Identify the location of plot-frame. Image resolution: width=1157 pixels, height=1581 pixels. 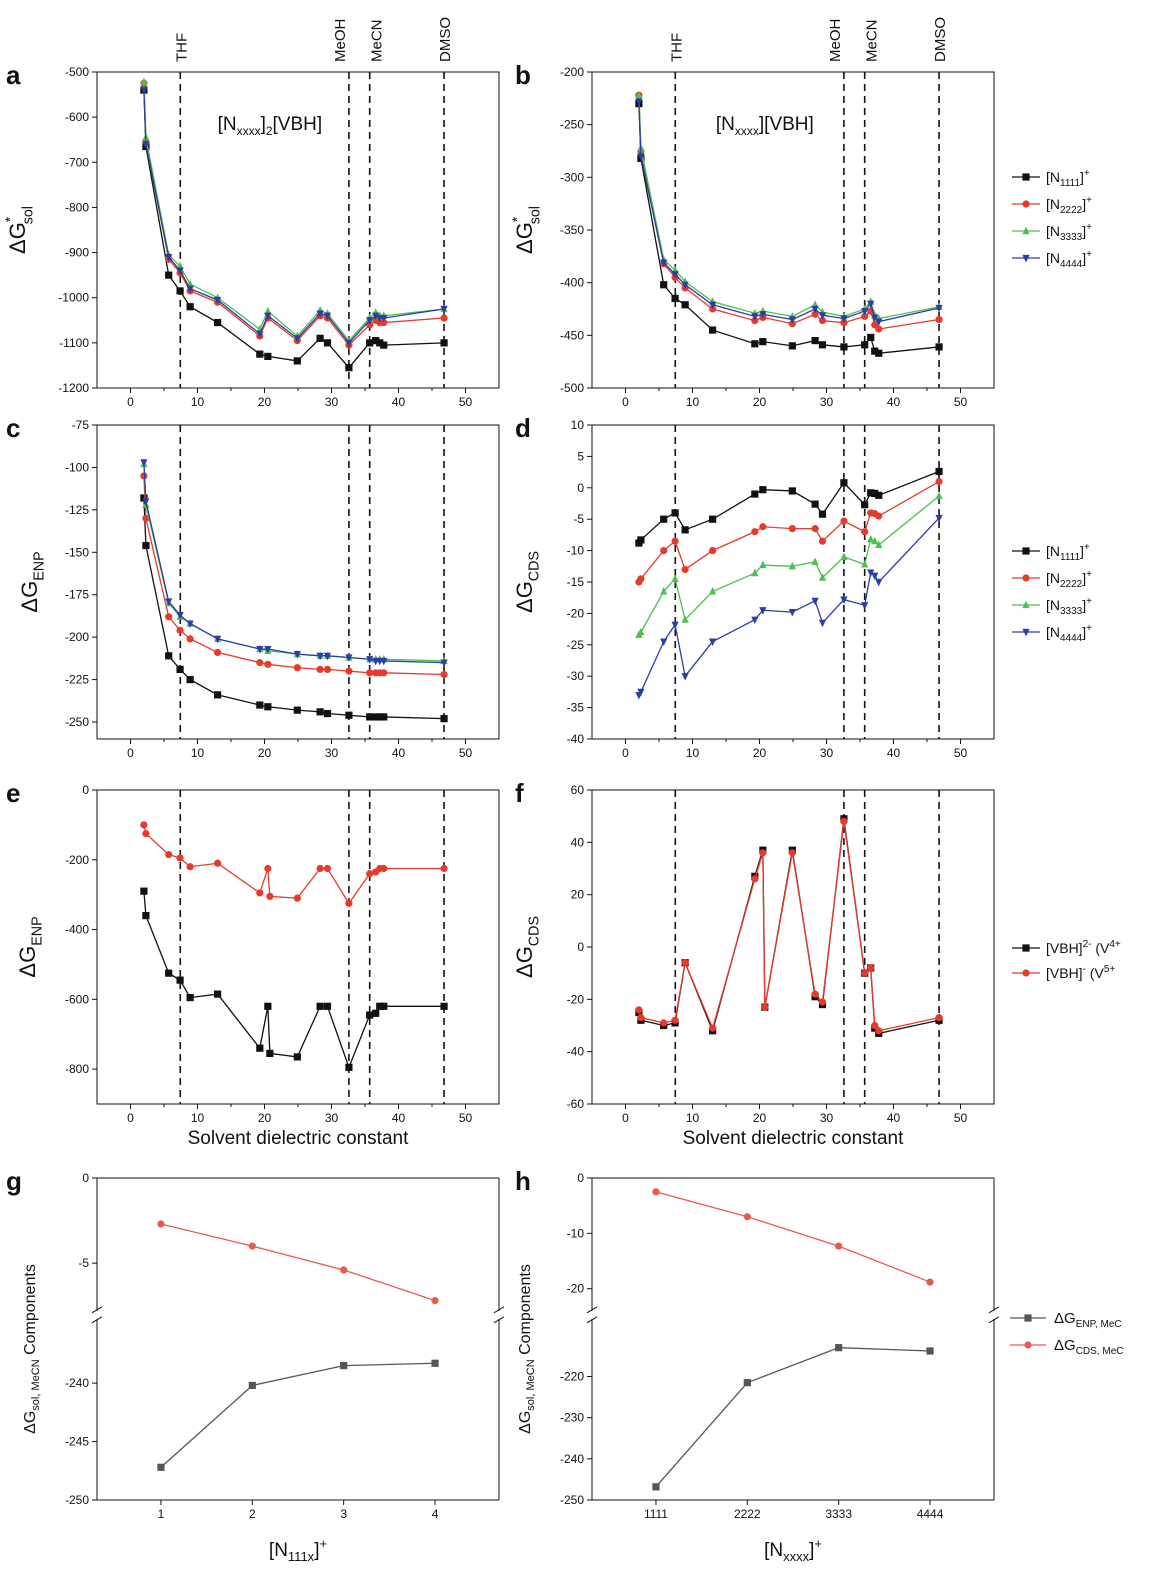
(298, 582).